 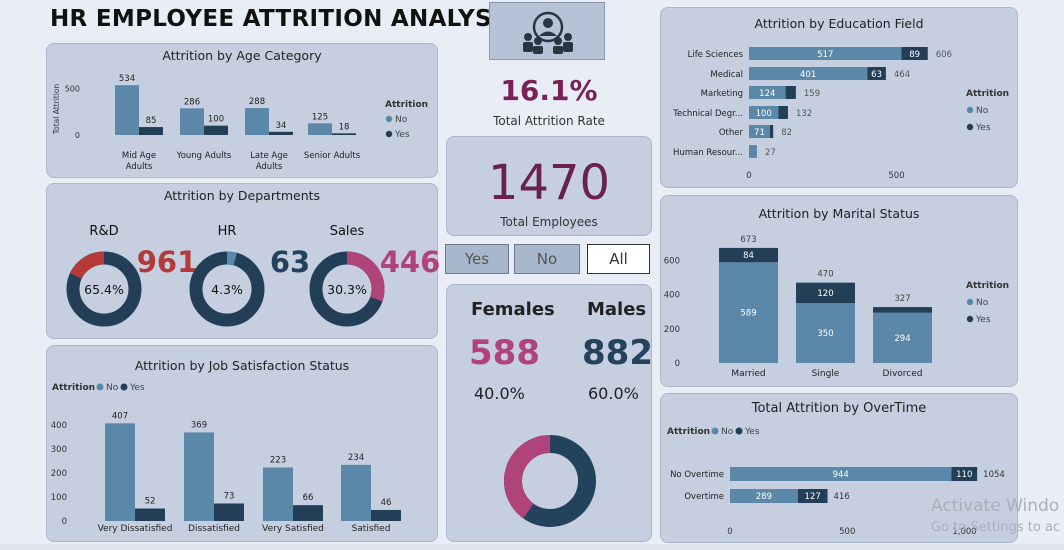 I want to click on jobsat-category-label: Very Dissatisfied, so click(x=135, y=529).